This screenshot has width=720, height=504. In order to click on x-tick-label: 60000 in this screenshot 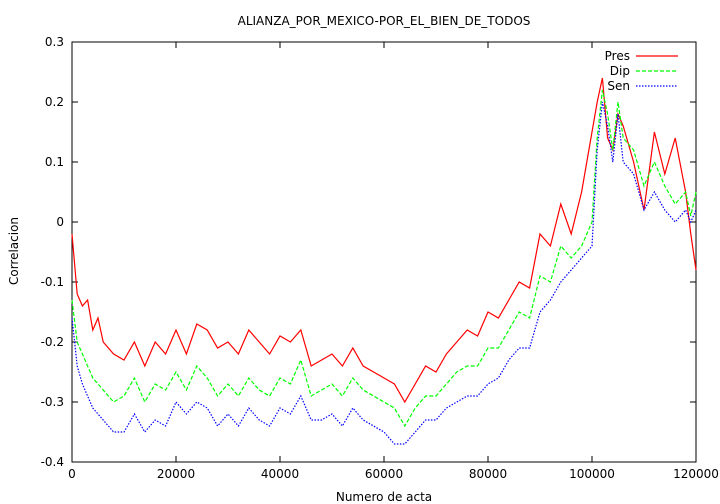, I will do `click(384, 474)`.